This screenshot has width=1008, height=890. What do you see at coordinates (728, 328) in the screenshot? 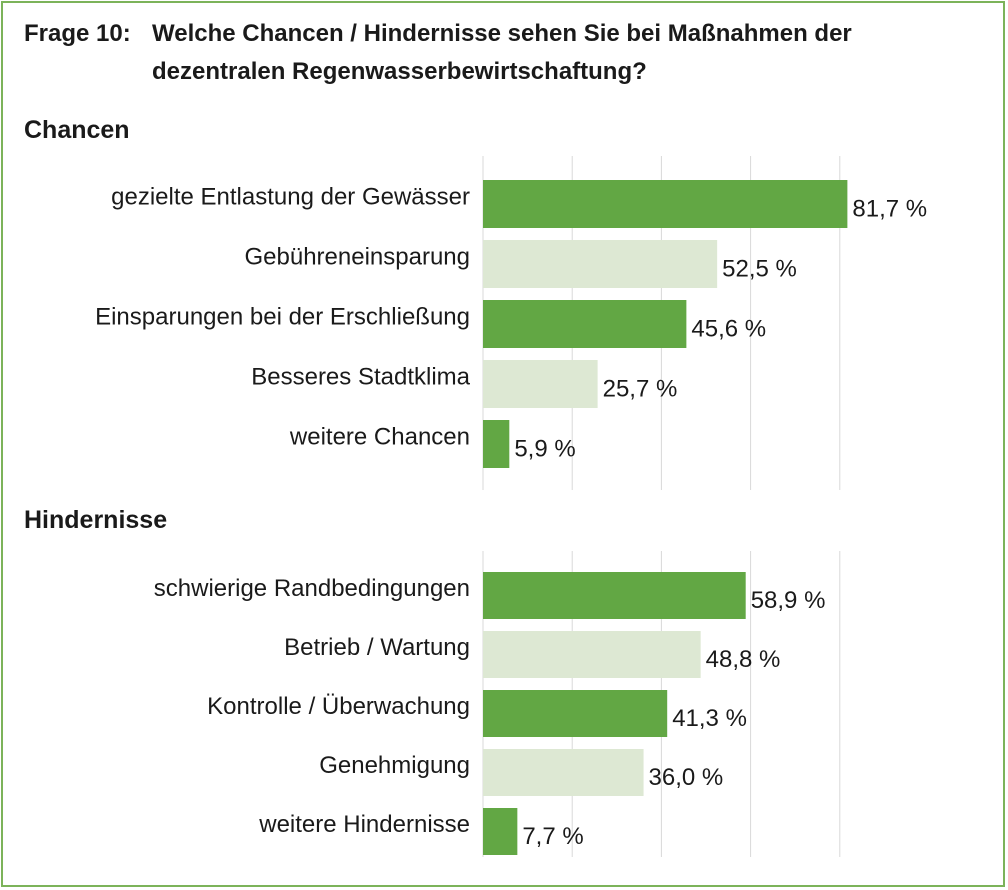
I see `value-label: 45,6 %` at bounding box center [728, 328].